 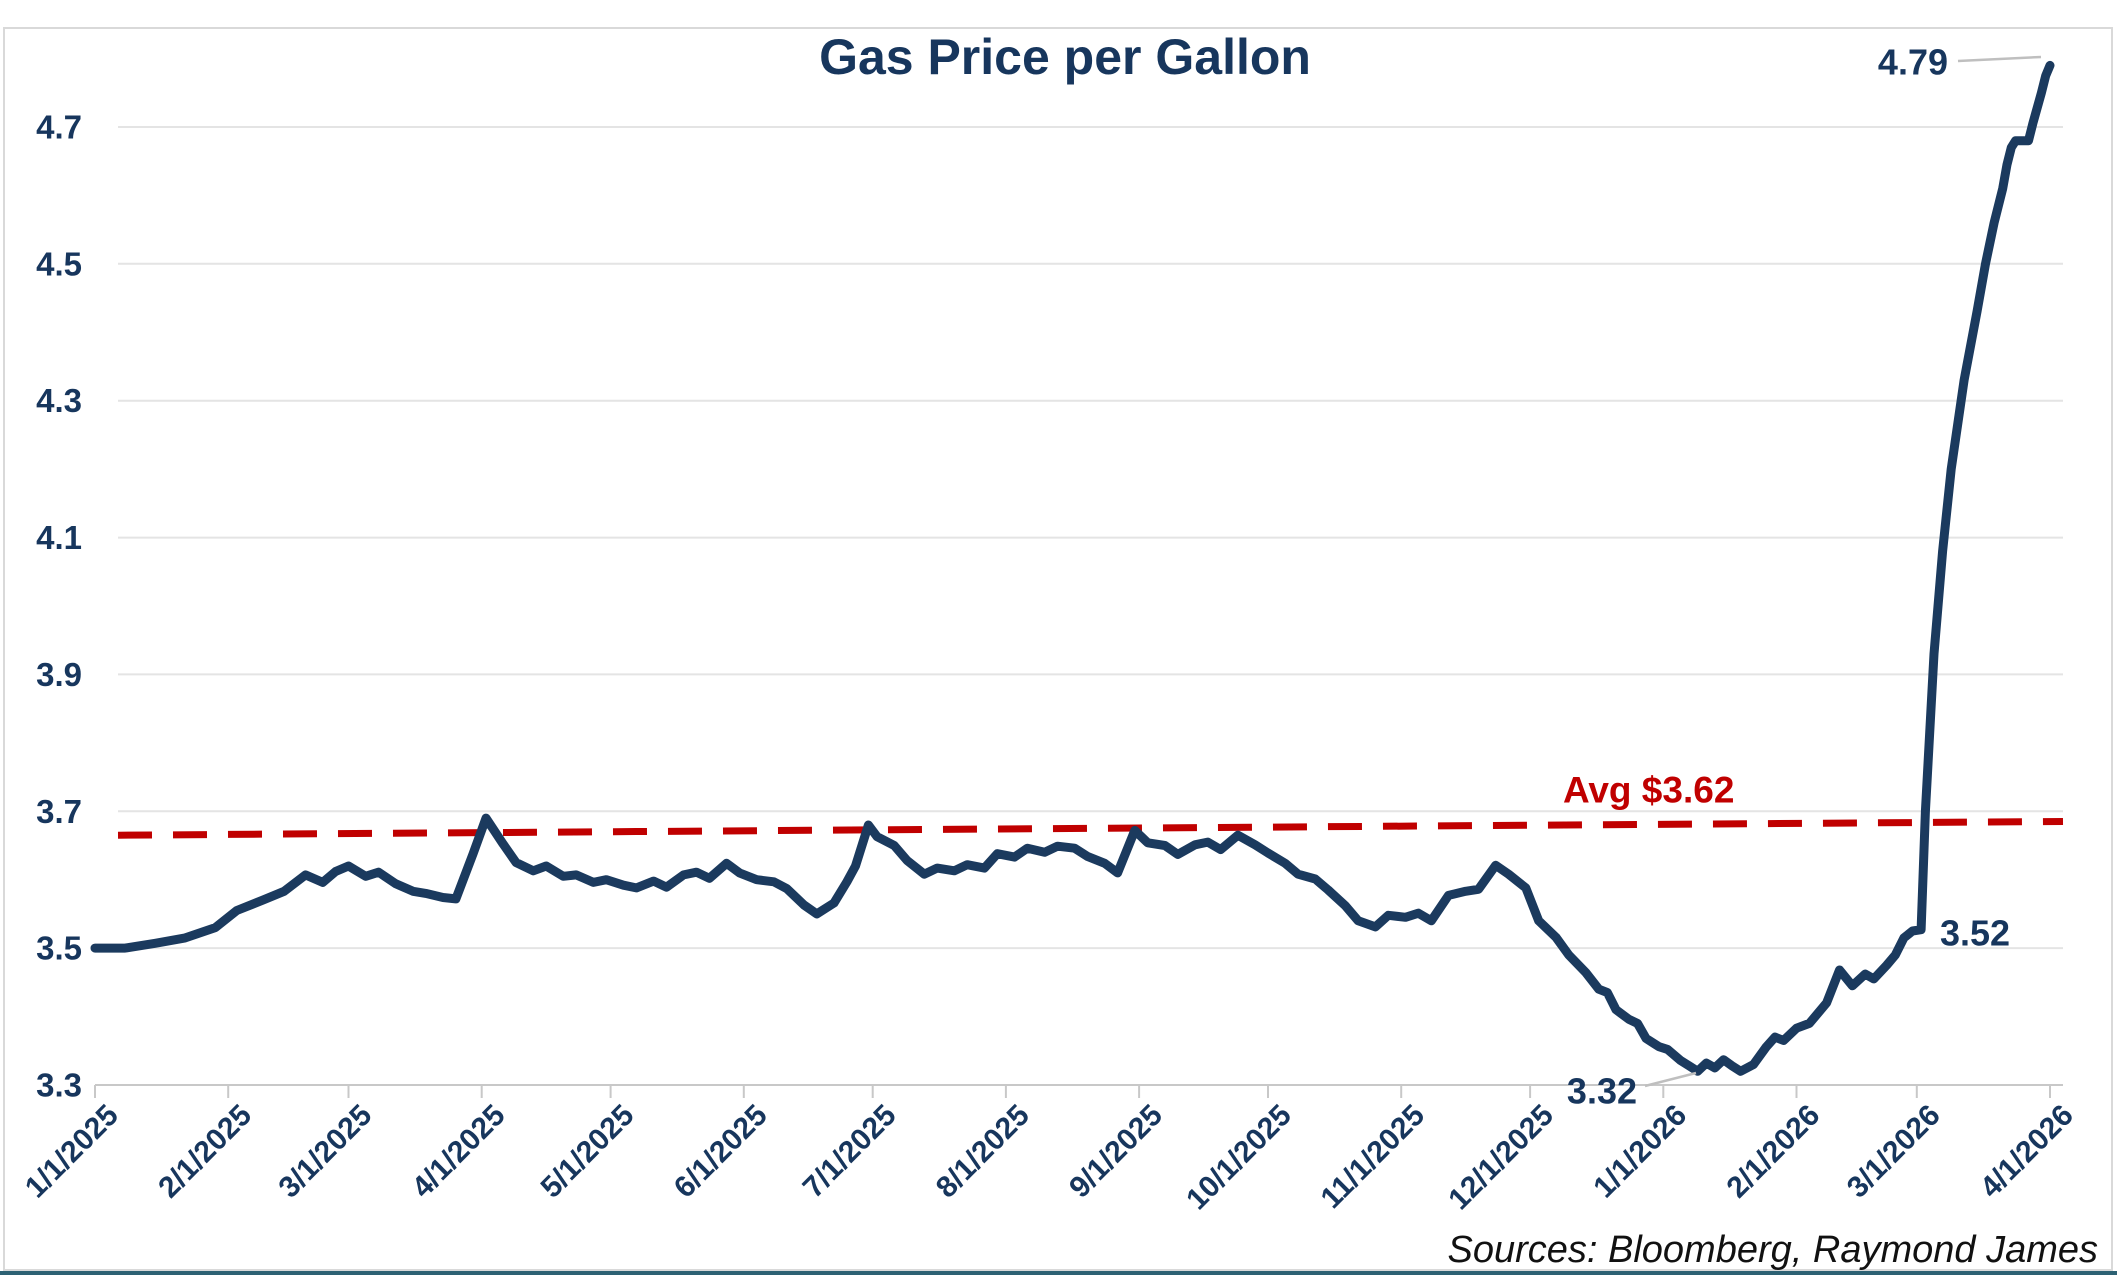 What do you see at coordinates (59, 263) in the screenshot?
I see `y-tick-label: 4.5` at bounding box center [59, 263].